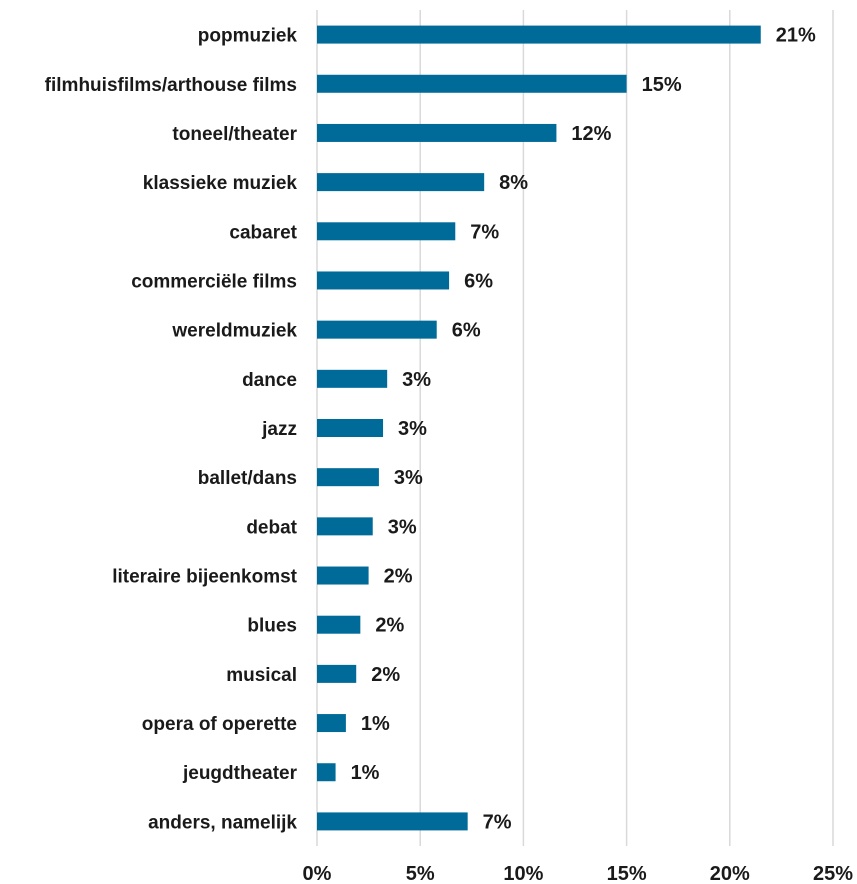 The image size is (857, 884). What do you see at coordinates (234, 134) in the screenshot?
I see `category-label: toneel/theater` at bounding box center [234, 134].